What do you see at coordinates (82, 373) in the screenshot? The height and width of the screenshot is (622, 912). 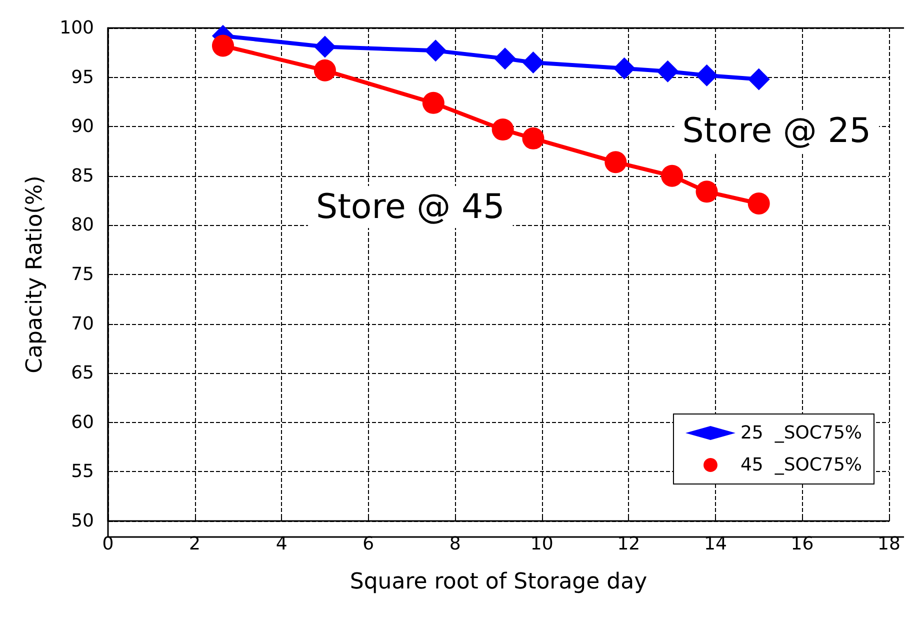 I see `y-tick-label: 65` at bounding box center [82, 373].